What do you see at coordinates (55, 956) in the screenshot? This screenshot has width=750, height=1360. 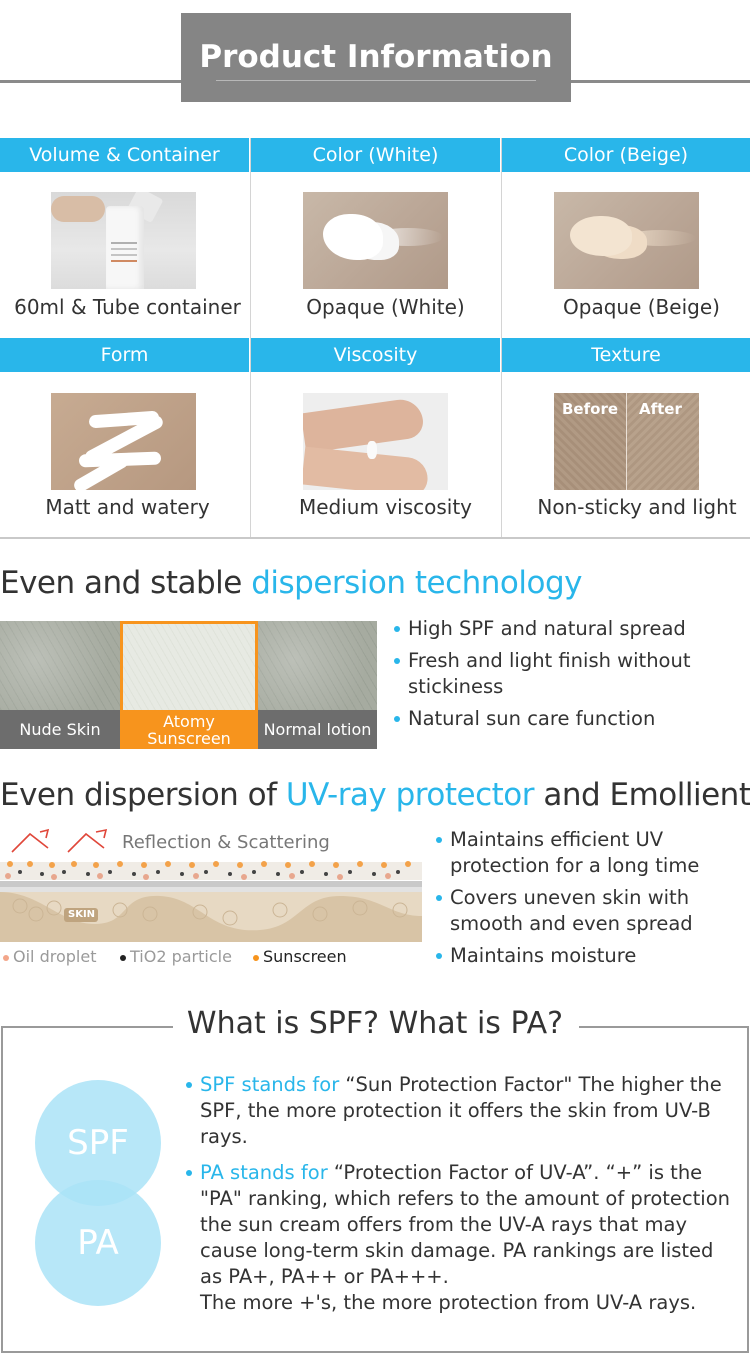 I see `legend-label: Oil droplet` at bounding box center [55, 956].